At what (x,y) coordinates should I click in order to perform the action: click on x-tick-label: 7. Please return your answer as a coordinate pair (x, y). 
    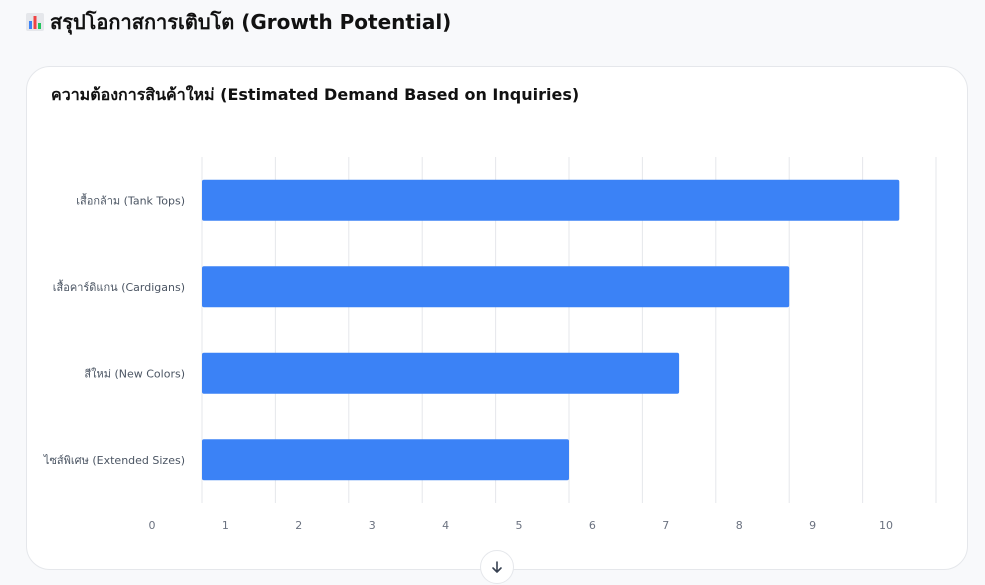
    Looking at the image, I should click on (665, 525).